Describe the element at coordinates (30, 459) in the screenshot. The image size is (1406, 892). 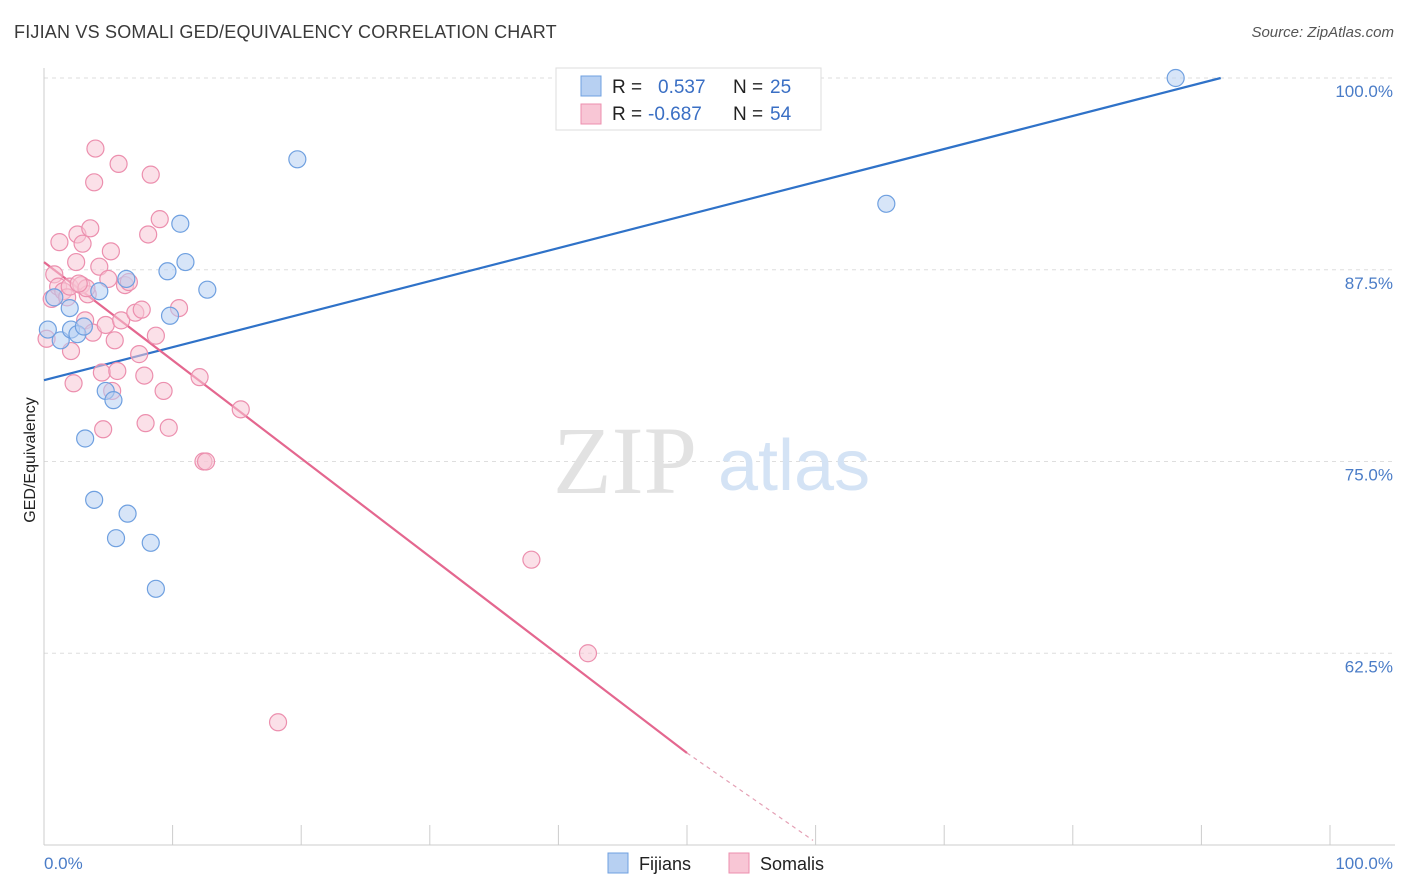
I see `y-axis-label: GED/Equivalency` at that location.